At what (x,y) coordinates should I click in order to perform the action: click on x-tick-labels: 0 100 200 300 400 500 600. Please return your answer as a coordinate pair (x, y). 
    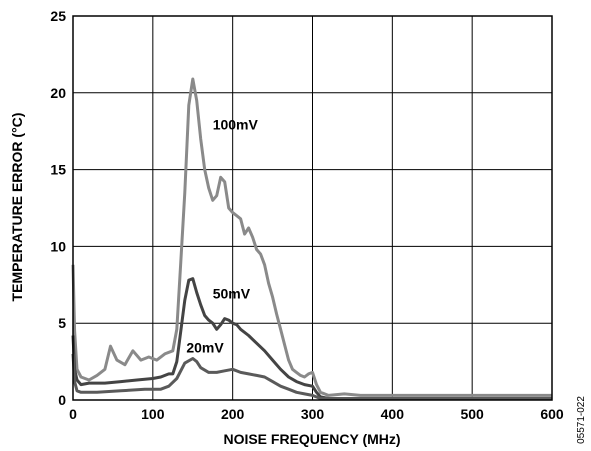
    Looking at the image, I should click on (316, 414).